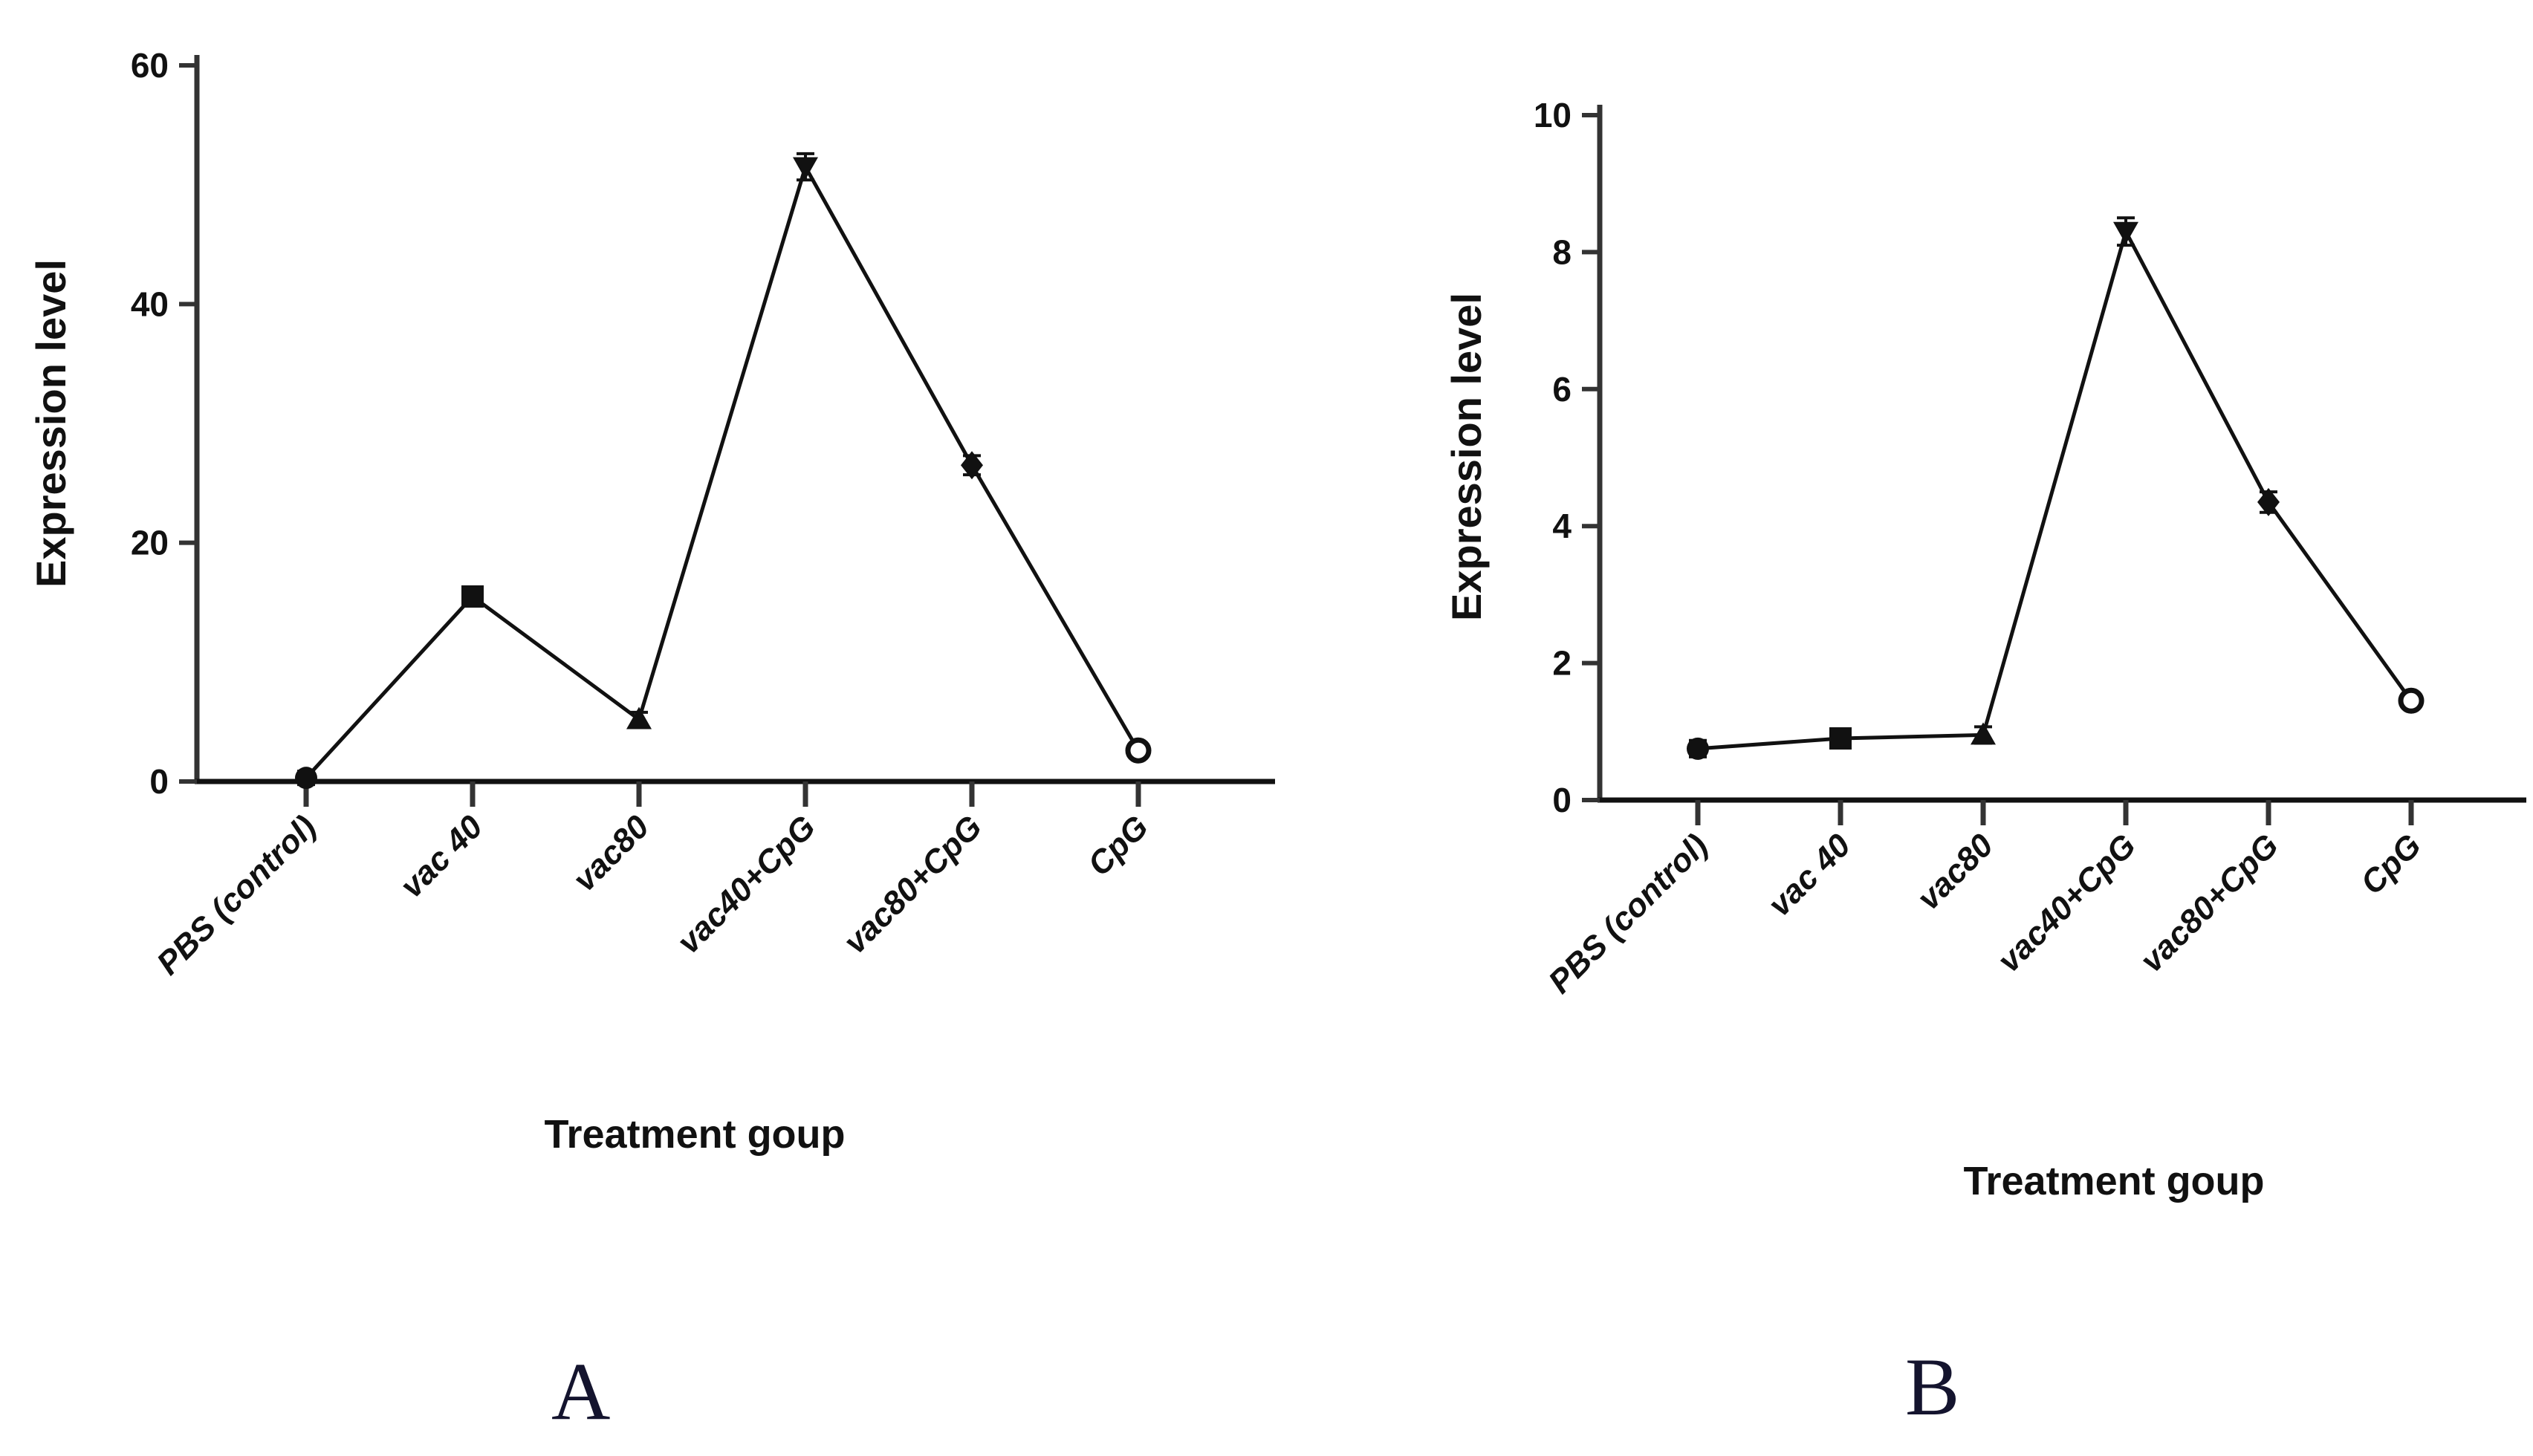 The image size is (2533, 1456). Describe the element at coordinates (150, 66) in the screenshot. I see `y-tick-label: 60` at that location.